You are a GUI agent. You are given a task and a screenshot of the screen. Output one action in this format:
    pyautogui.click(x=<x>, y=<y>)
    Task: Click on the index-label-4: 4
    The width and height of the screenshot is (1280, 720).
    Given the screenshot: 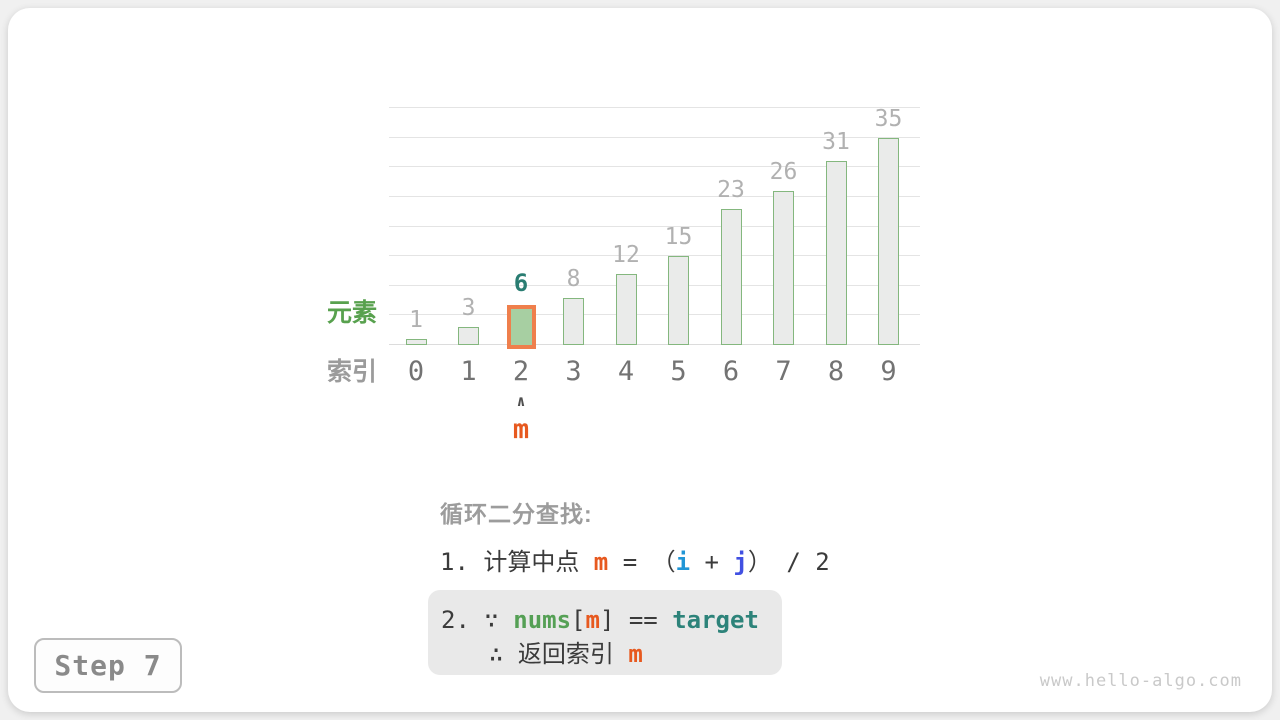 What is the action you would take?
    pyautogui.click(x=626, y=371)
    